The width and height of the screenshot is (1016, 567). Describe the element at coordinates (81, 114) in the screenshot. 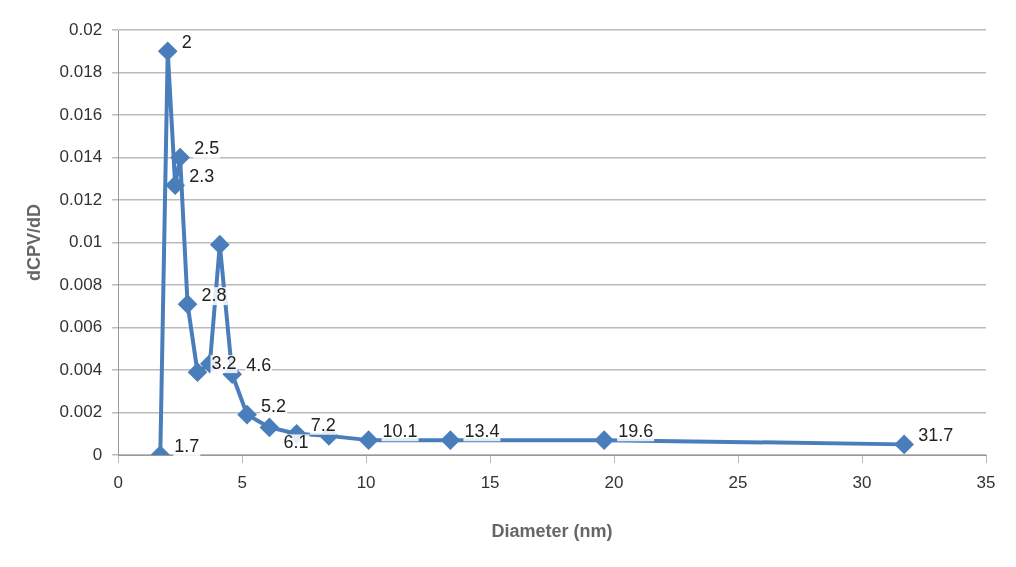

I see `y-tick-label: 0.016` at that location.